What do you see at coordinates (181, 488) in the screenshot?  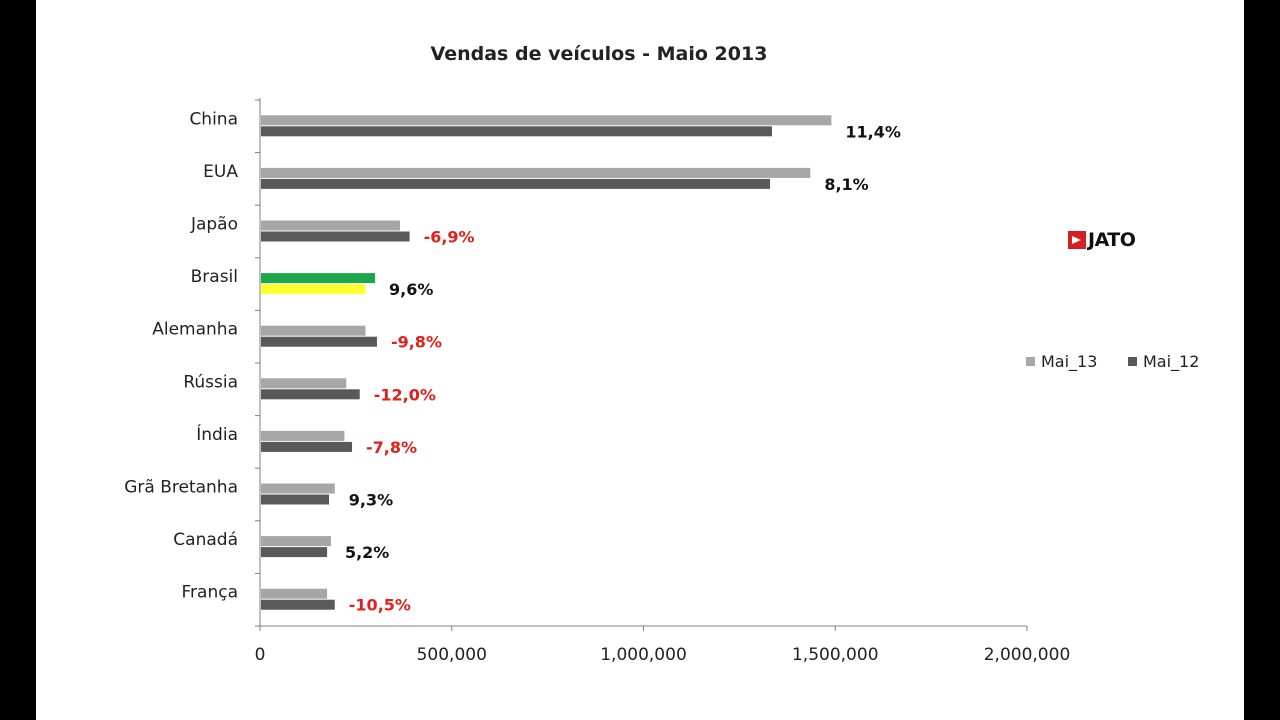 I see `category-label: Grã Bretanha` at bounding box center [181, 488].